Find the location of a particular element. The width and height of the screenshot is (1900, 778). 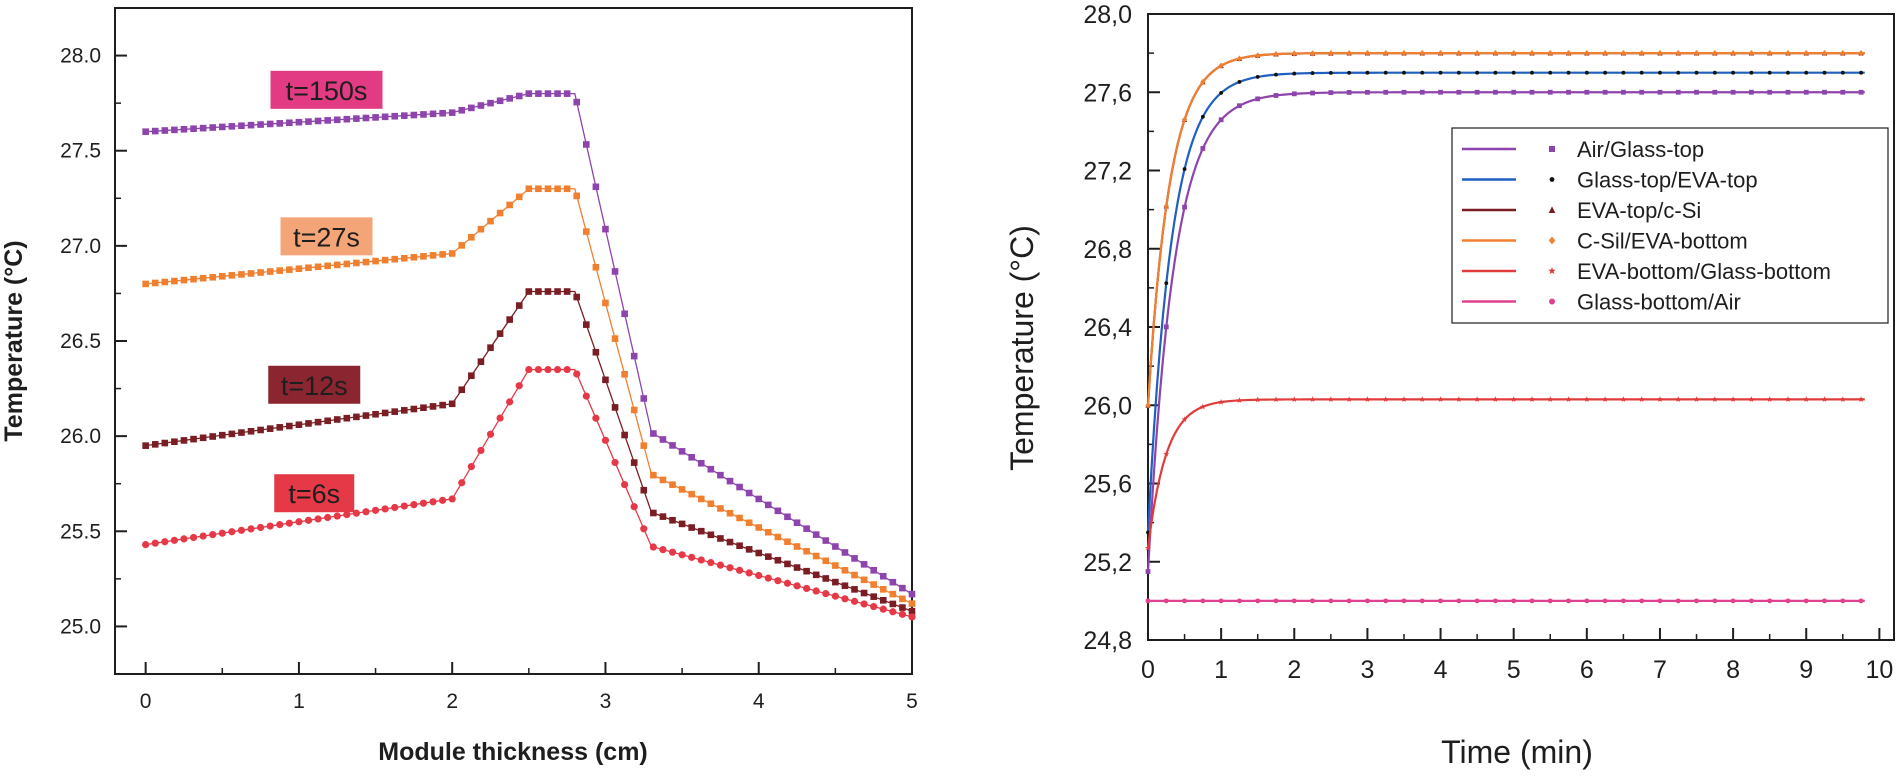

right-y-tick-label: 28,0 is located at coordinates (1107, 15).